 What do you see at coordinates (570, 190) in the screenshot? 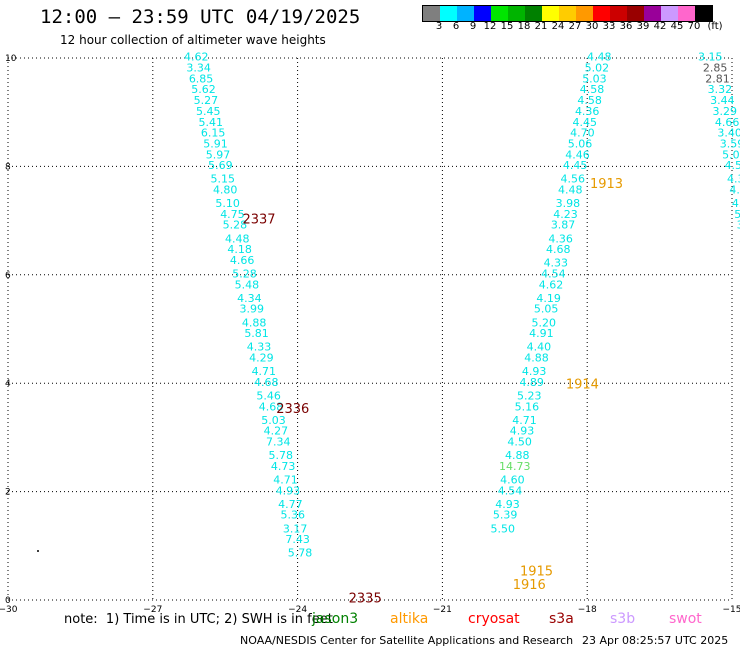
I see `wave-height-label: 4.48` at bounding box center [570, 190].